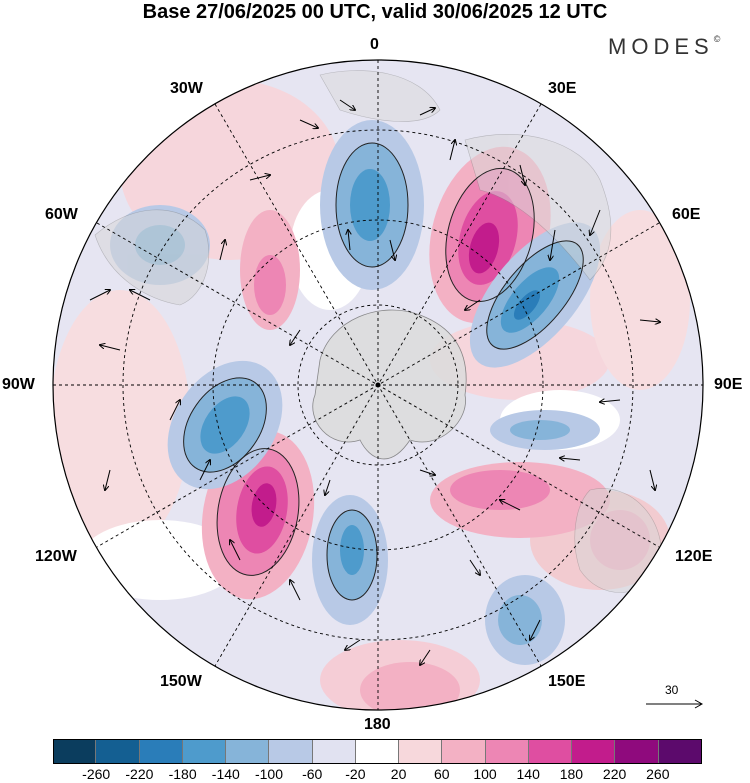  I want to click on lon-label-150w: 150W, so click(181, 681).